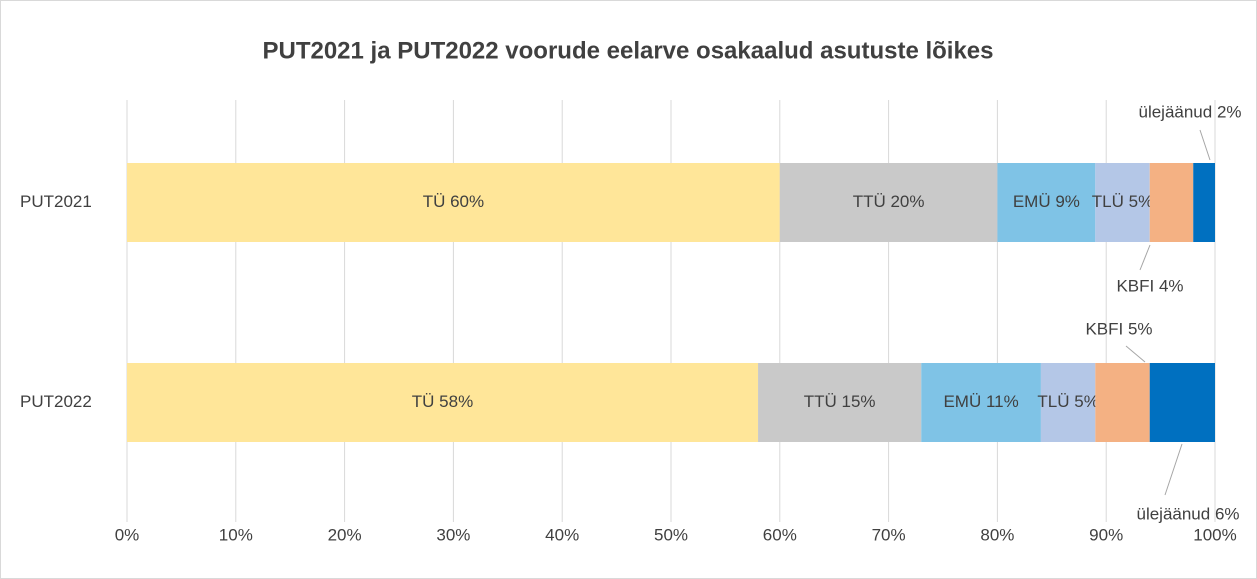 Image resolution: width=1257 pixels, height=579 pixels. What do you see at coordinates (562, 534) in the screenshot?
I see `x-tick-label: 40%` at bounding box center [562, 534].